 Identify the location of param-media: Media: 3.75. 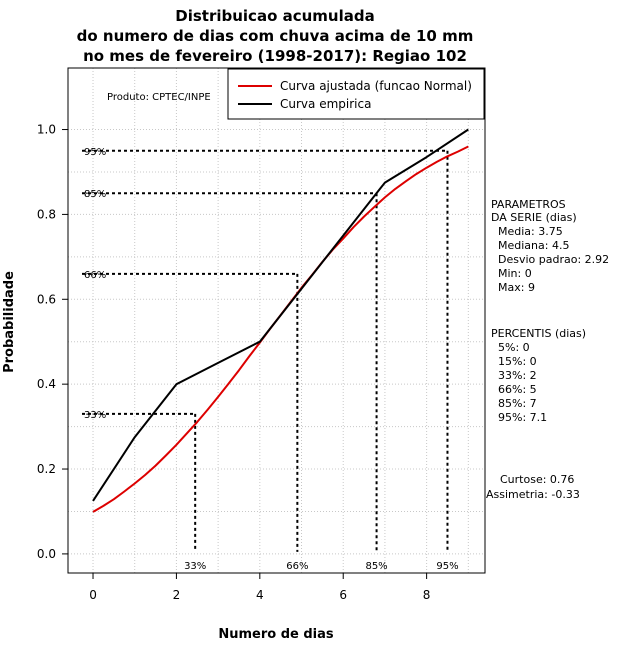
(530, 231).